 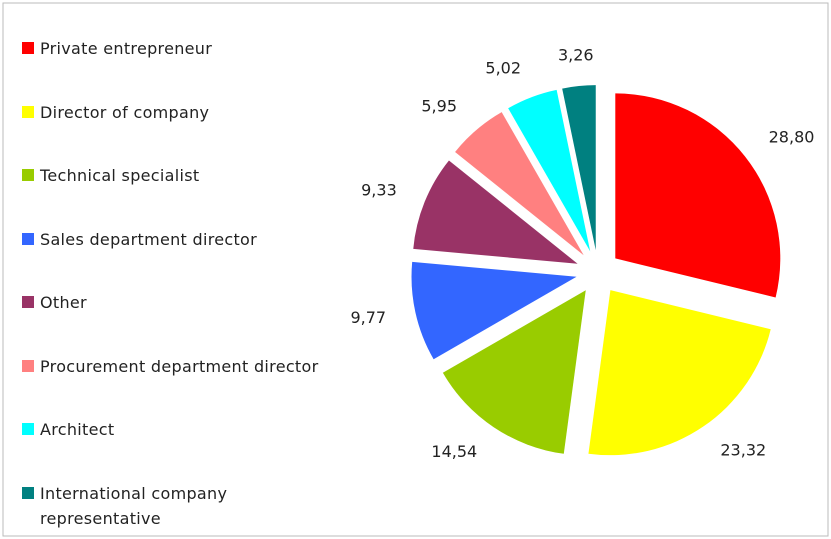 What do you see at coordinates (576, 55) in the screenshot?
I see `data-label: 3,26` at bounding box center [576, 55].